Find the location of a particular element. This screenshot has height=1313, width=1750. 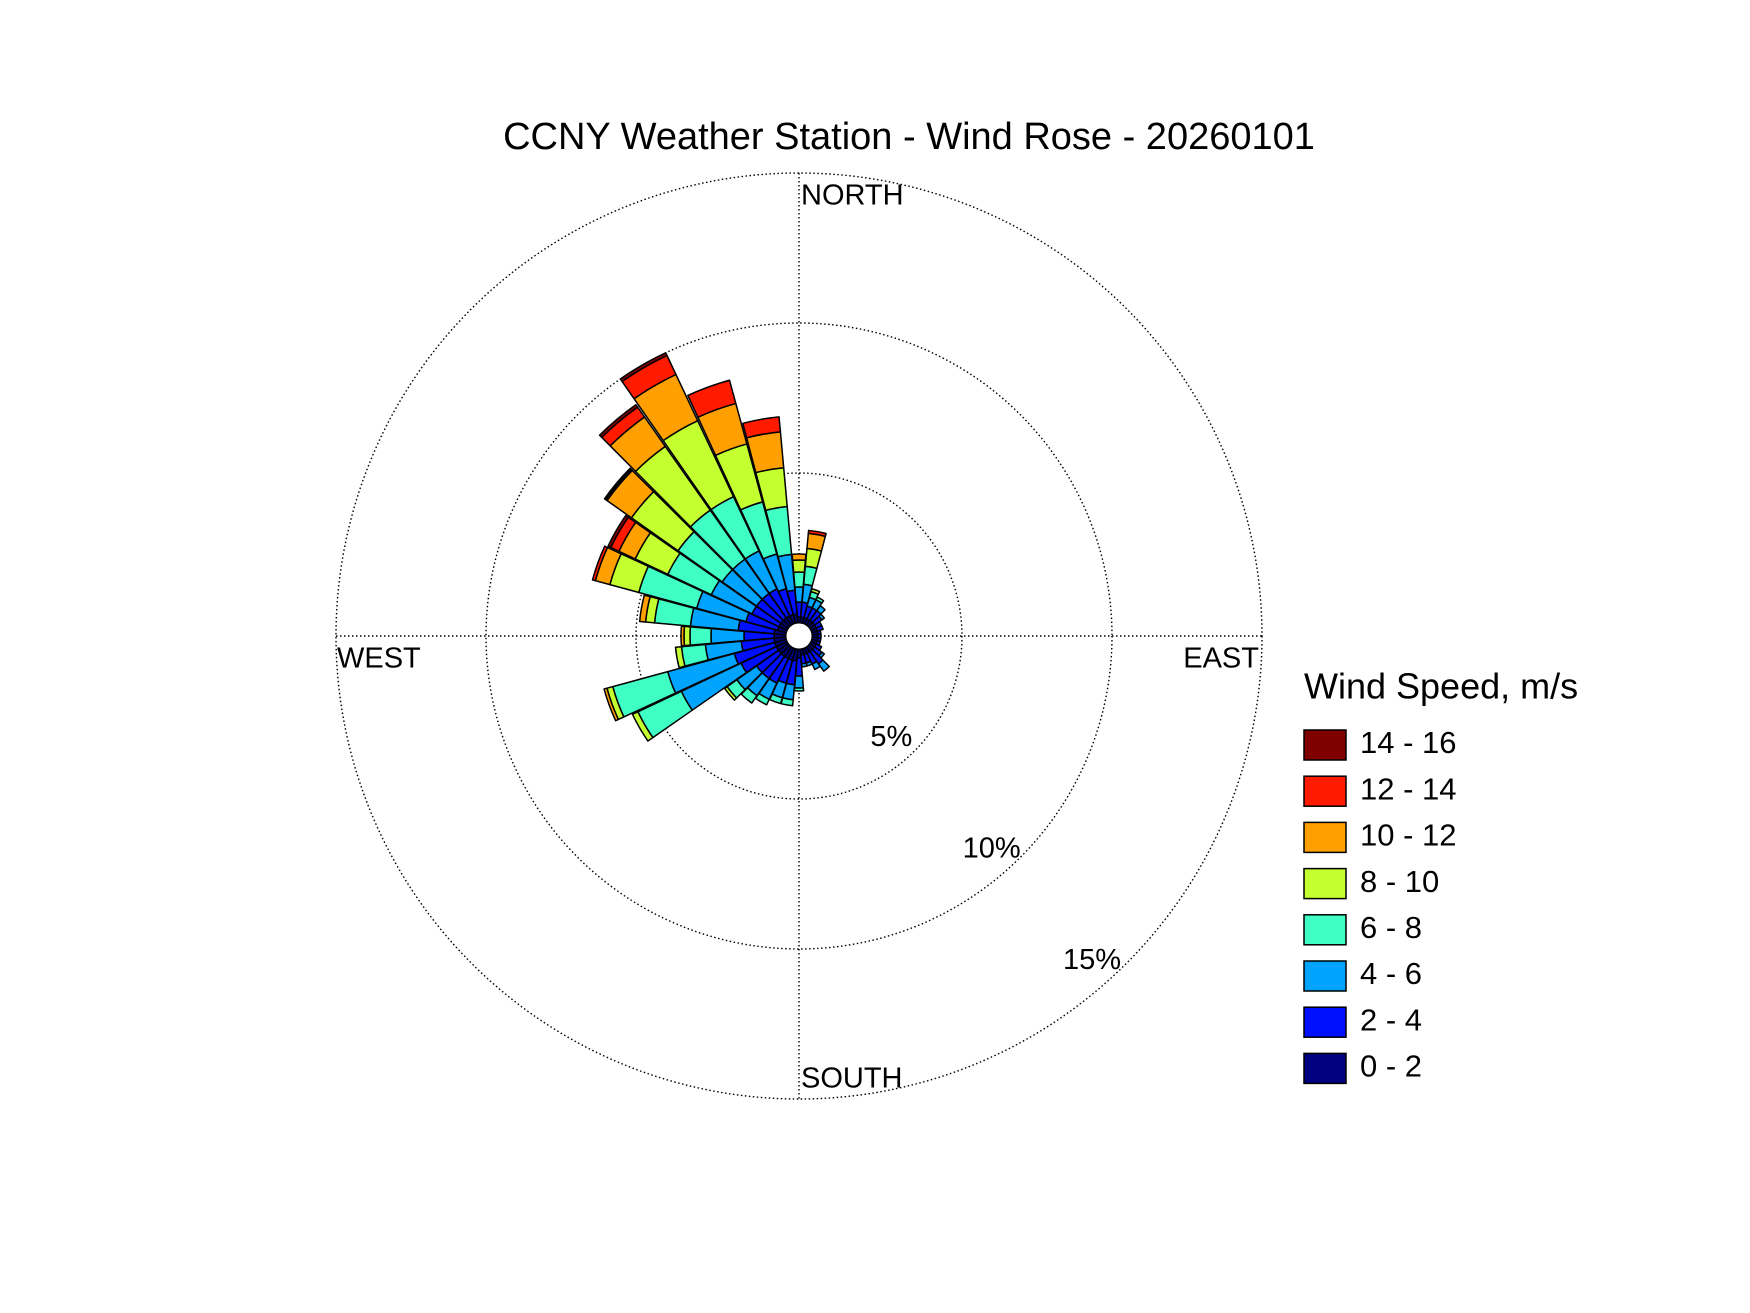

direction-label: NORTH is located at coordinates (852, 196).